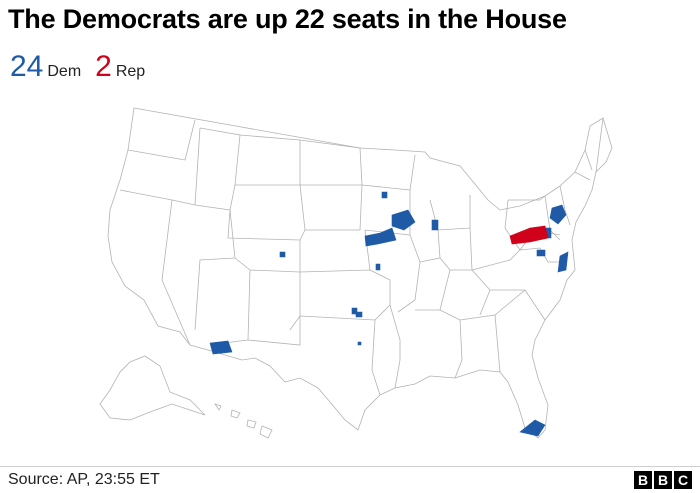 The image size is (700, 493). Describe the element at coordinates (103, 66) in the screenshot. I see `rep-count: 2` at that location.